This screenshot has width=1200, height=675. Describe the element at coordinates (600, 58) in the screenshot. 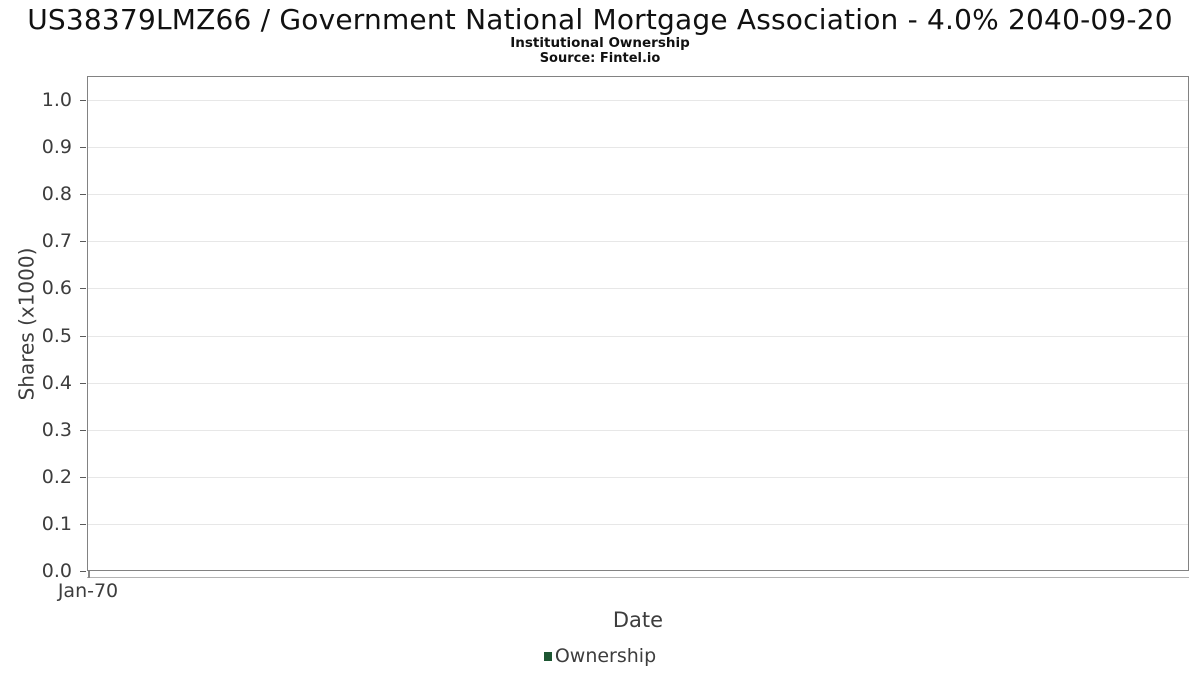

I see `chart-source-note: Source: Fintel.io` at that location.